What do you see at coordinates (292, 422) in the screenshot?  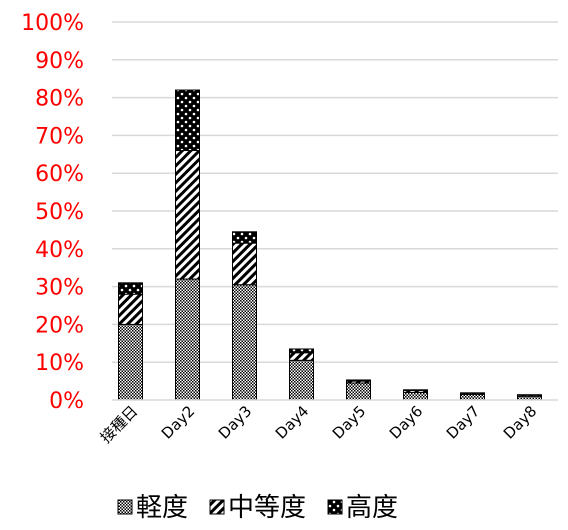 I see `x-tick-label: Day4` at bounding box center [292, 422].